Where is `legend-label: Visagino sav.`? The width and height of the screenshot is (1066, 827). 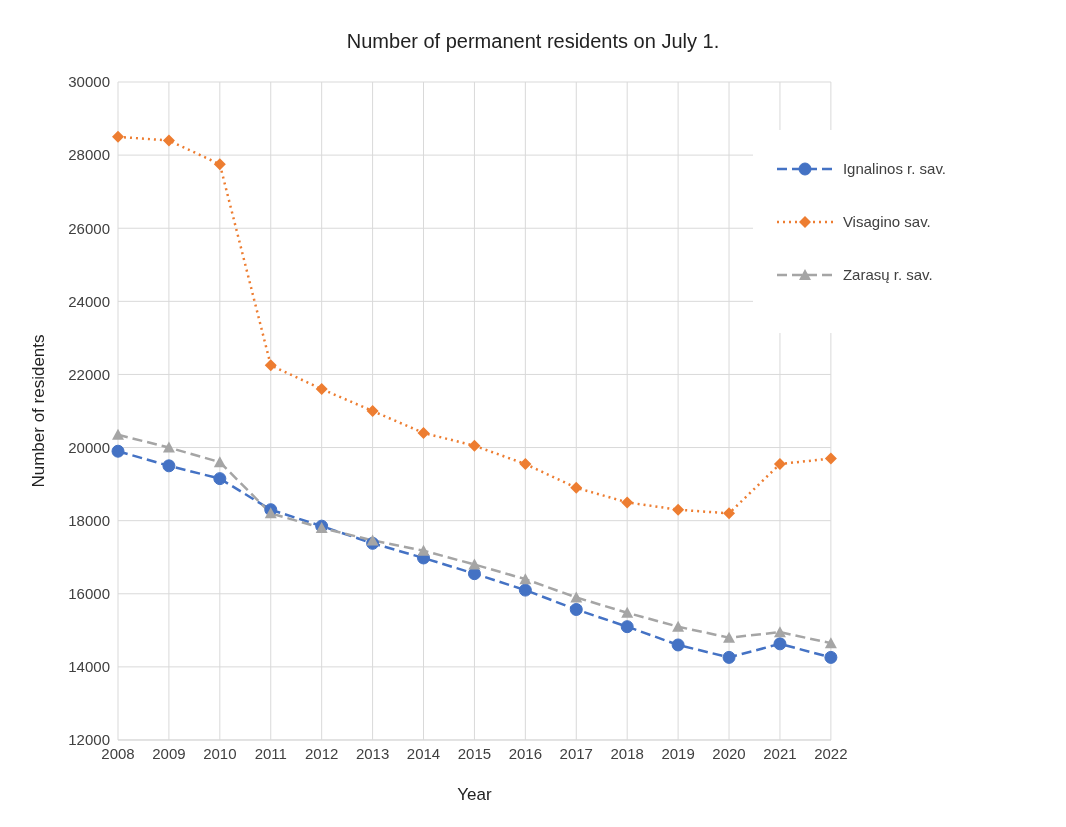
legend-label: Visagino sav. is located at coordinates (886, 221).